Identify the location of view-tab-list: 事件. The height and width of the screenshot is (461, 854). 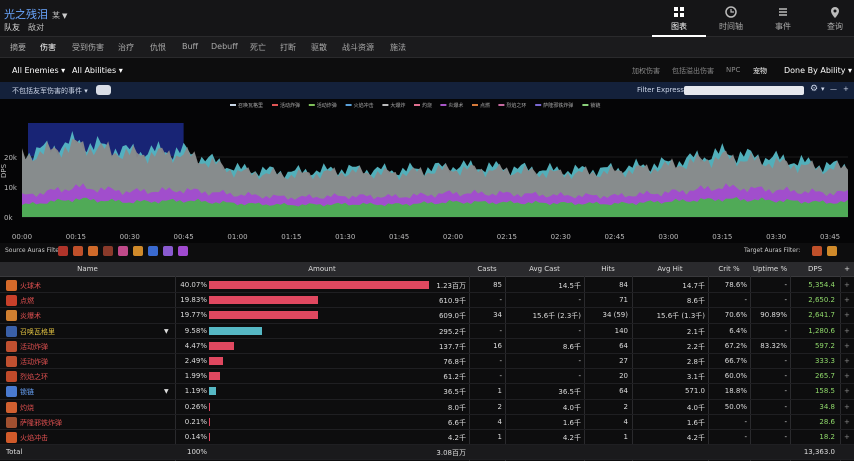
(783, 18).